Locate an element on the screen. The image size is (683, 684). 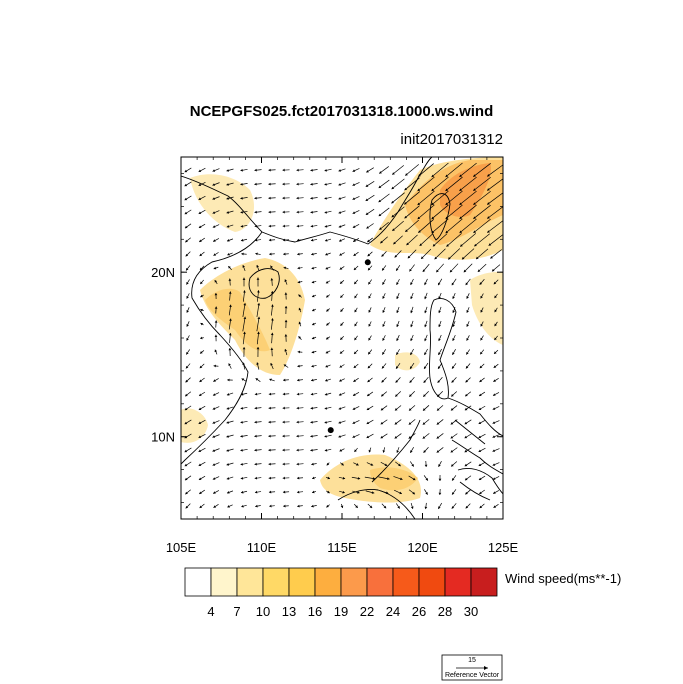
reference-vector-frame is located at coordinates (472, 667).